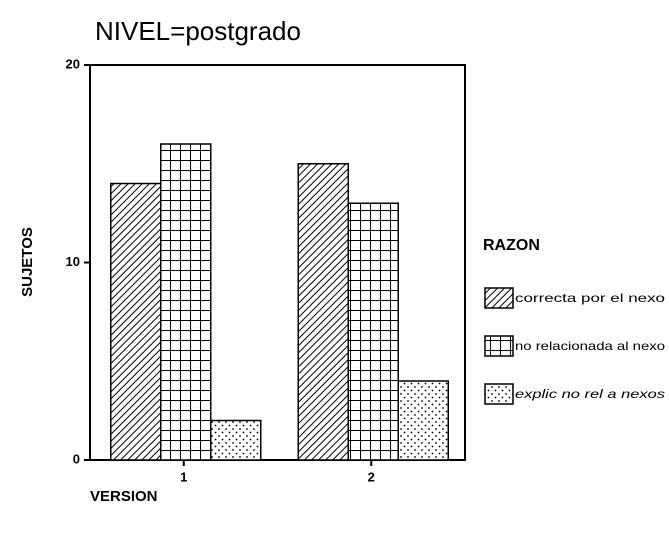 This screenshot has width=669, height=534. Describe the element at coordinates (371, 476) in the screenshot. I see `x-tick-label: 2` at that location.